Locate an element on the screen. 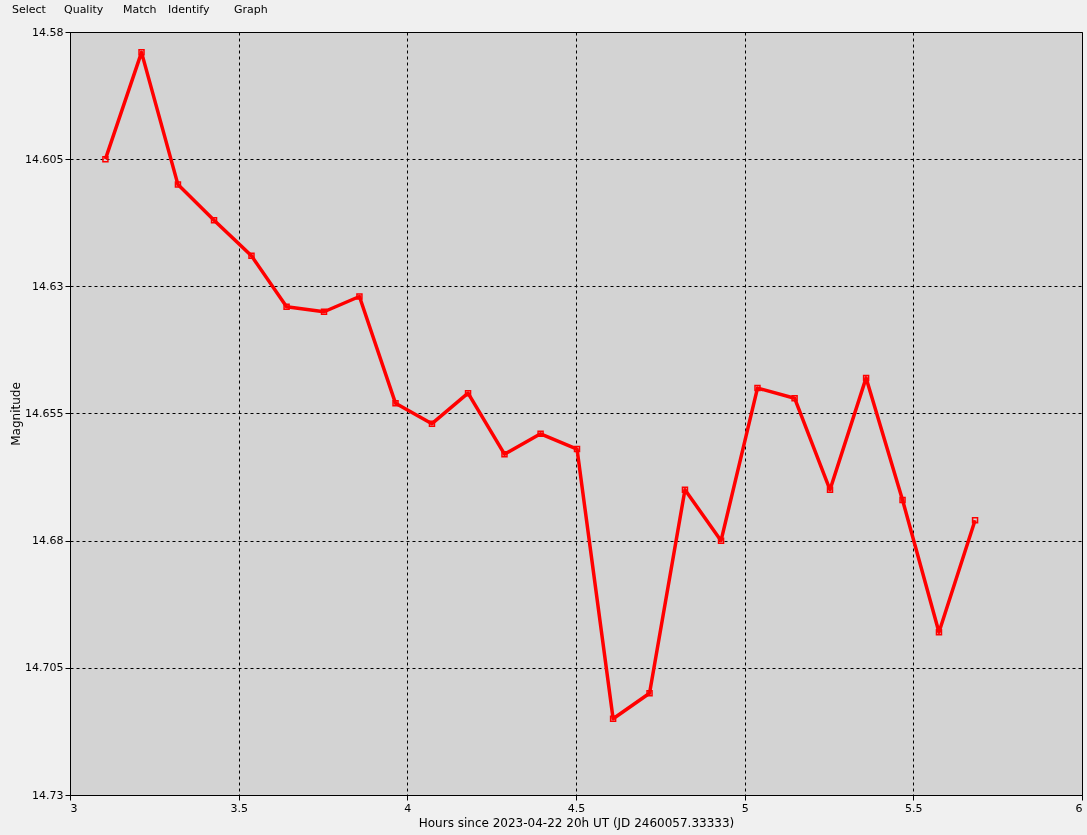  y-tick-label: 14.63 is located at coordinates (48, 286).